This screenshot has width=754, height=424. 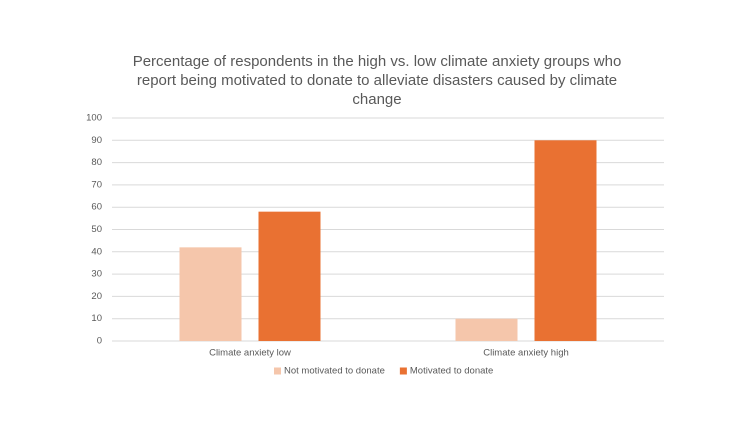 What do you see at coordinates (96, 229) in the screenshot?
I see `y-tick-label: 50` at bounding box center [96, 229].